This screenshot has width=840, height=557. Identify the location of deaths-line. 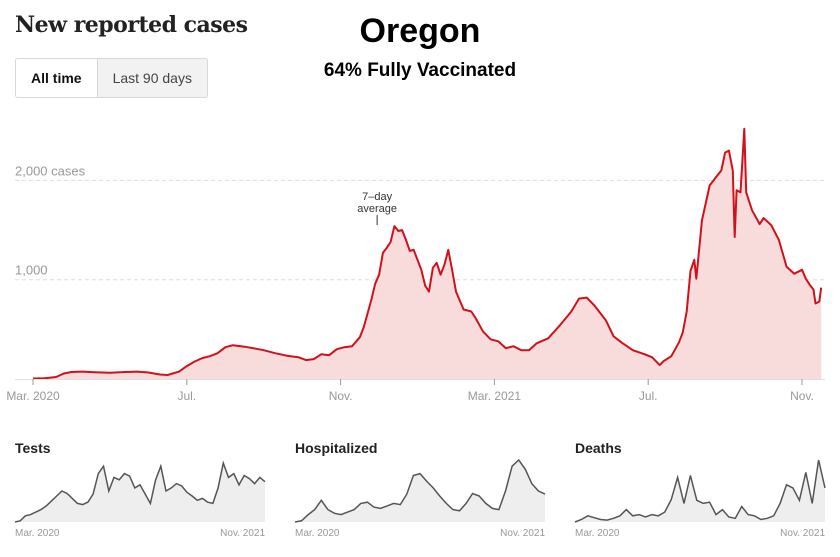
(700, 491).